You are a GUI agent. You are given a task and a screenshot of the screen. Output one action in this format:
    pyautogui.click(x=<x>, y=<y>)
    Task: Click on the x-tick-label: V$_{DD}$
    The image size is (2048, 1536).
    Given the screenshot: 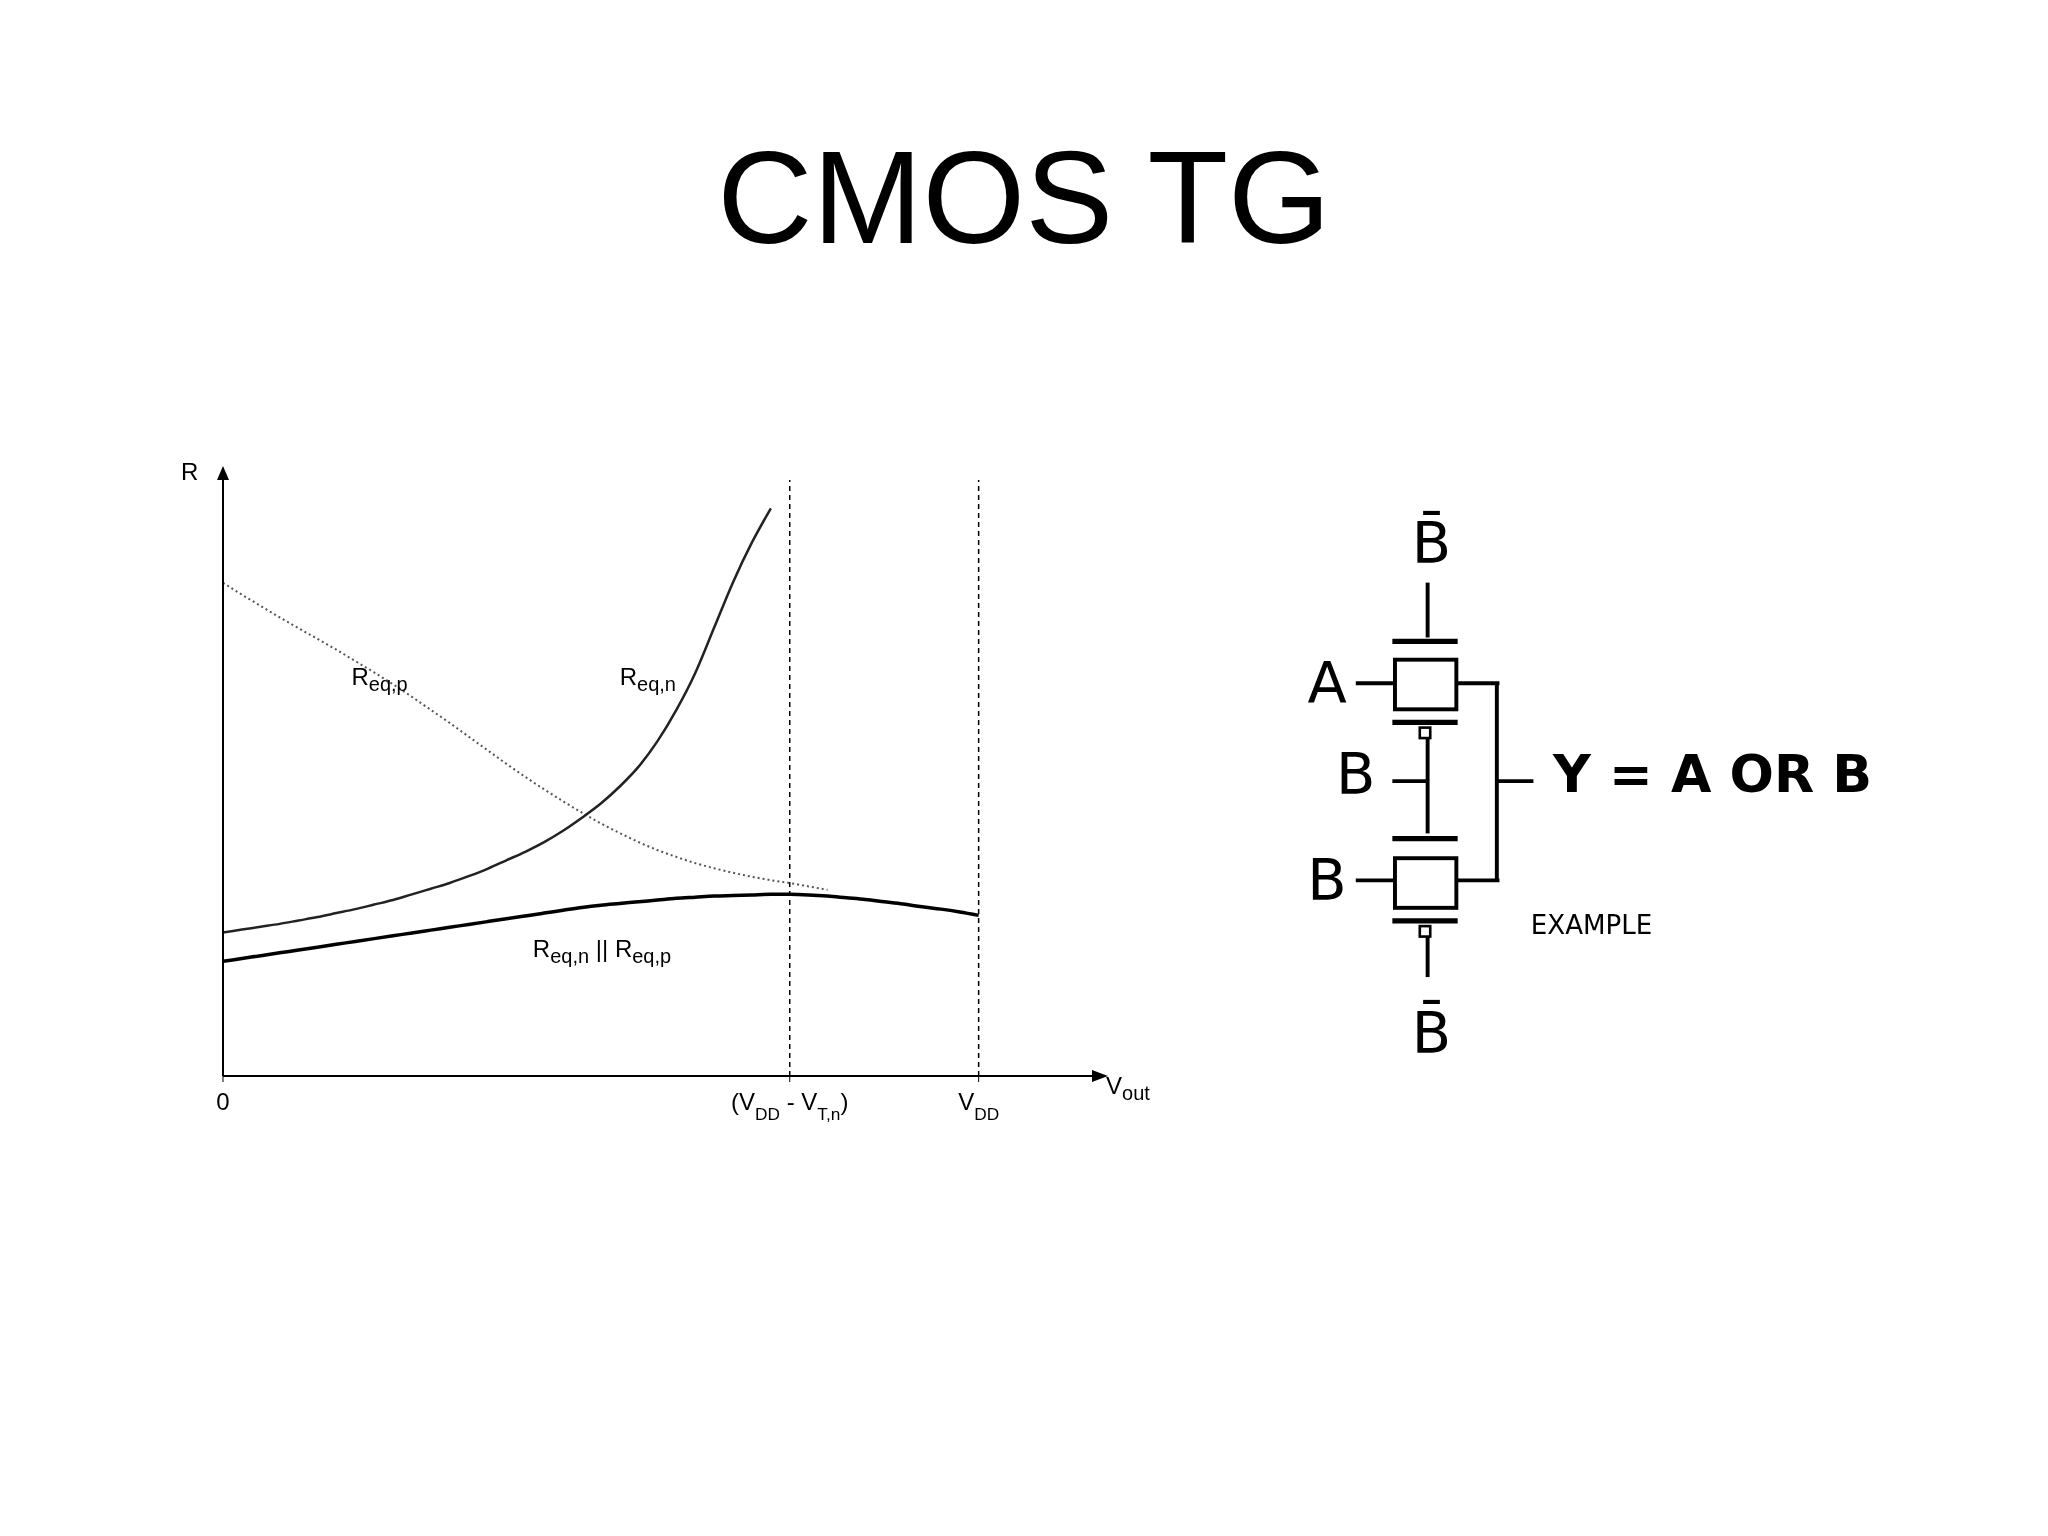 What is the action you would take?
    pyautogui.click(x=979, y=1106)
    